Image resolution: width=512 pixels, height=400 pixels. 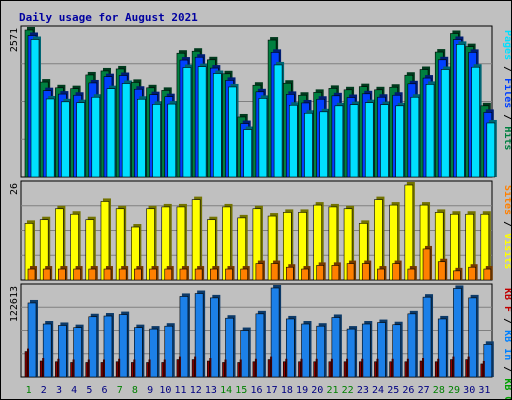 I want to click on right-legend-kb-in-out-f: KB F / KB In / KB Out, so click(x=507, y=344).